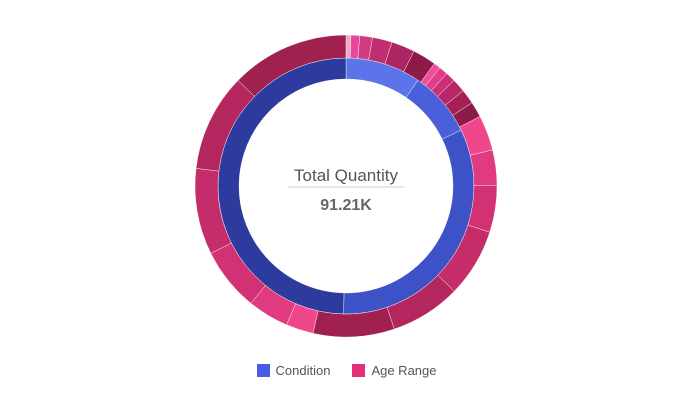 The image size is (693, 410). Describe the element at coordinates (404, 370) in the screenshot. I see `legend-label-age-range: Age Range` at that location.